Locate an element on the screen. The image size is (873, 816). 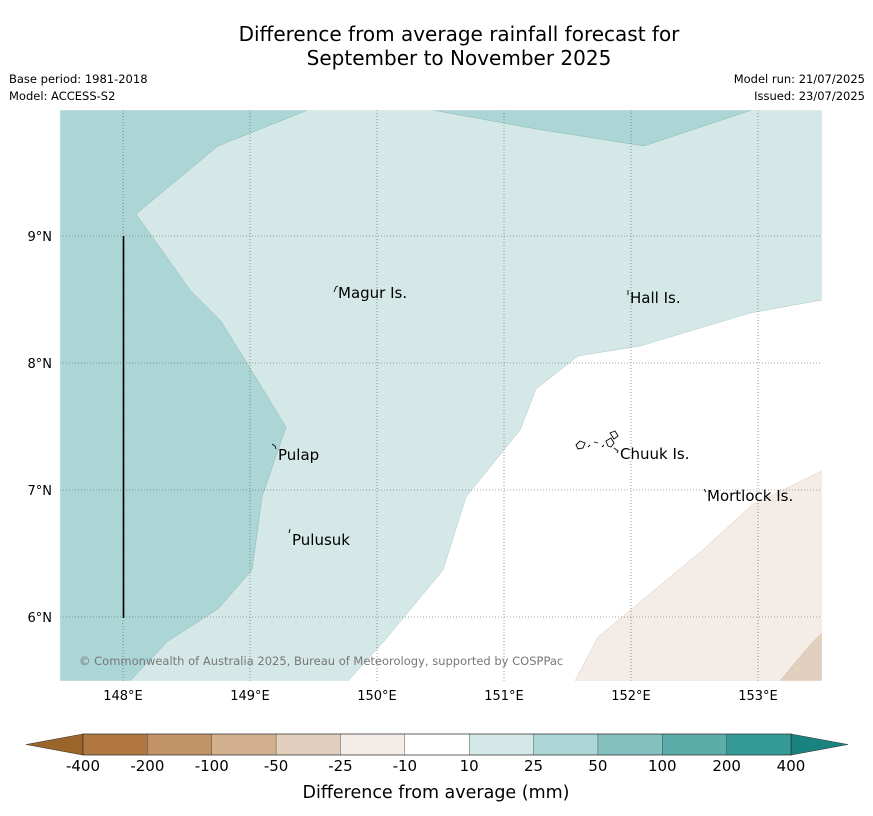
y-axis-labels: 9°N 8°N 7°N 6°N is located at coordinates (40, 428).